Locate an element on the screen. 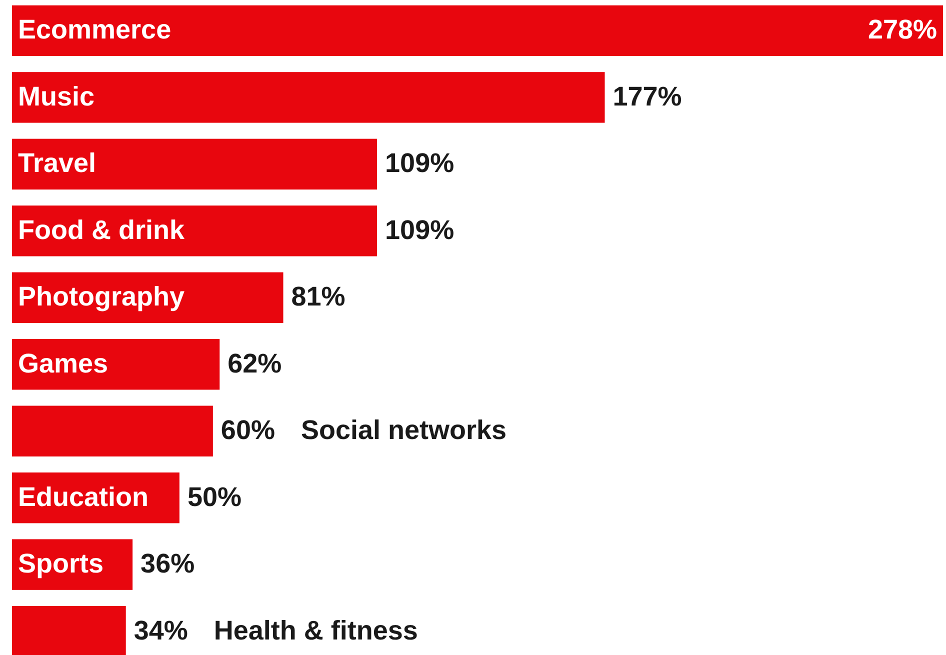 Image resolution: width=946 pixels, height=655 pixels. y-tick-label: Food & drink is located at coordinates (102, 229).